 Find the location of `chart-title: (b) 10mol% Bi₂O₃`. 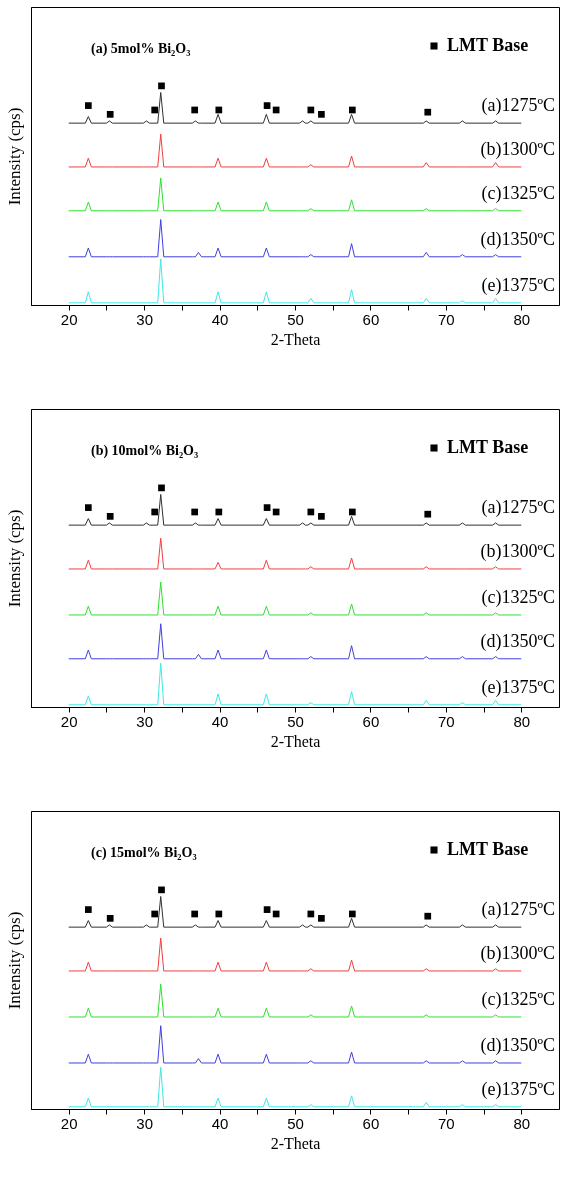

chart-title: (b) 10mol% Bi₂O₃ is located at coordinates (145, 451).